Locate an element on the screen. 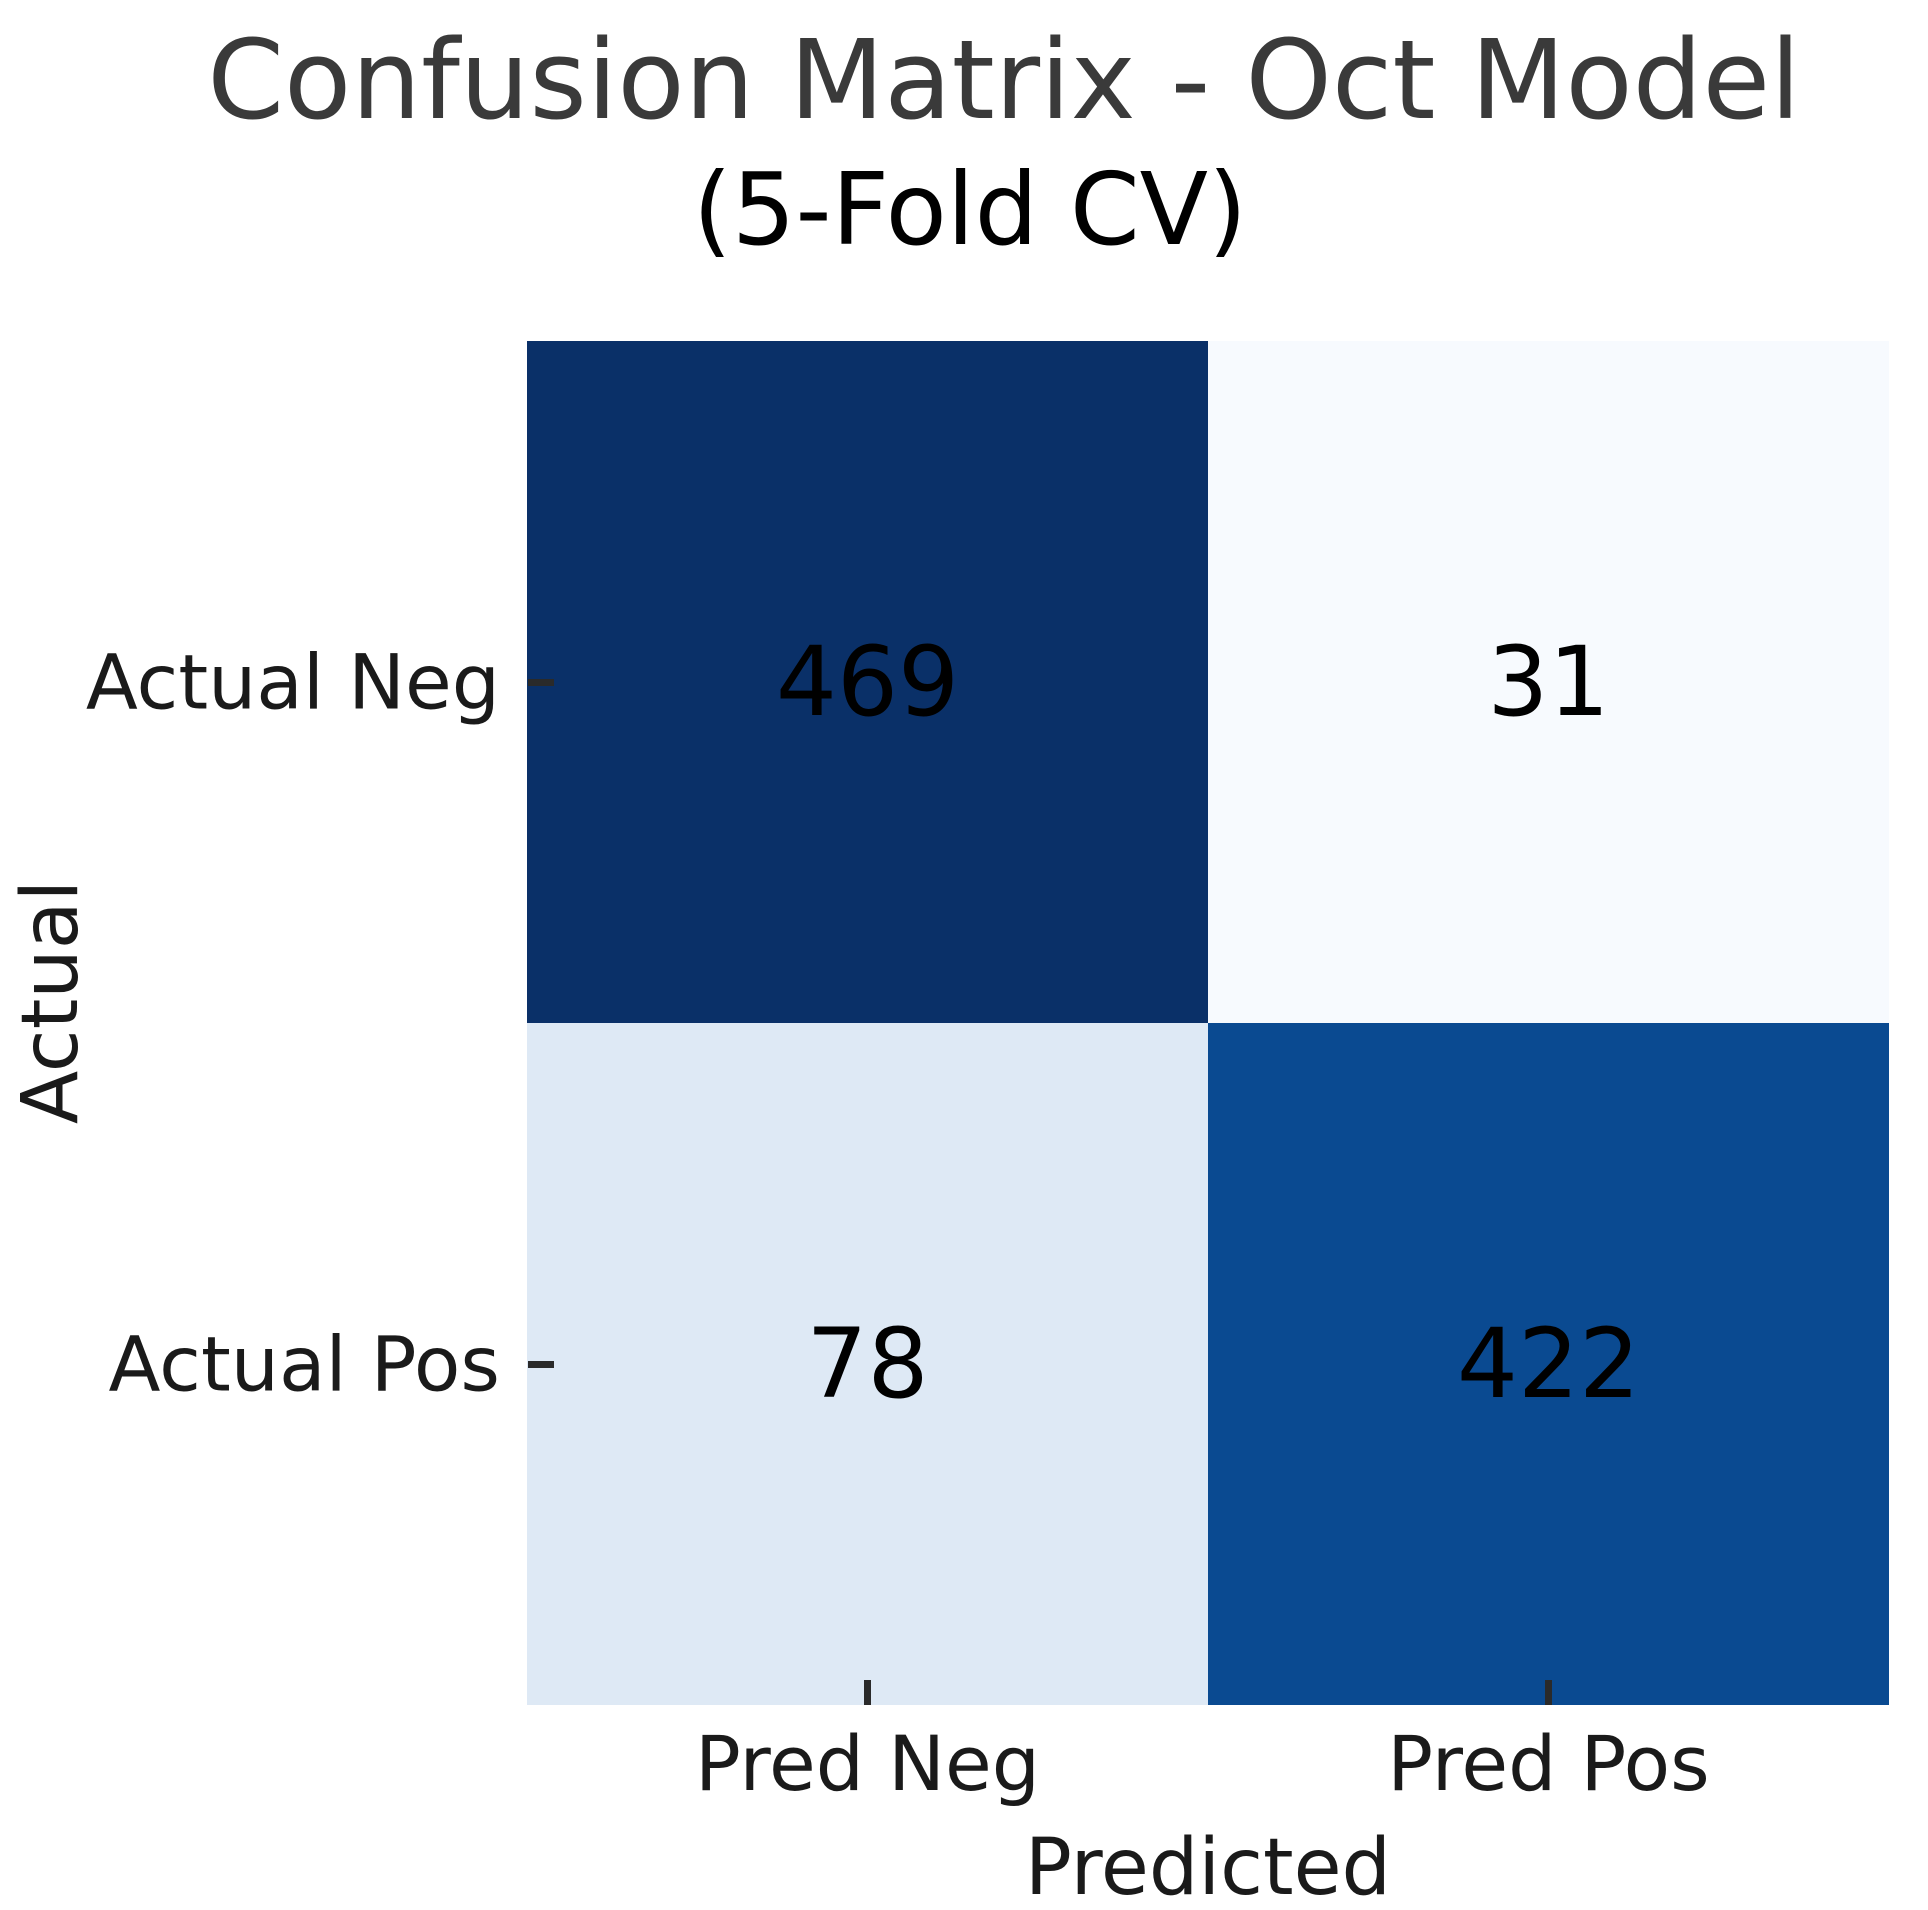 Image resolution: width=1928 pixels, height=1910 pixels. cell-actual-neg-pred-neg: 469 is located at coordinates (867, 682).